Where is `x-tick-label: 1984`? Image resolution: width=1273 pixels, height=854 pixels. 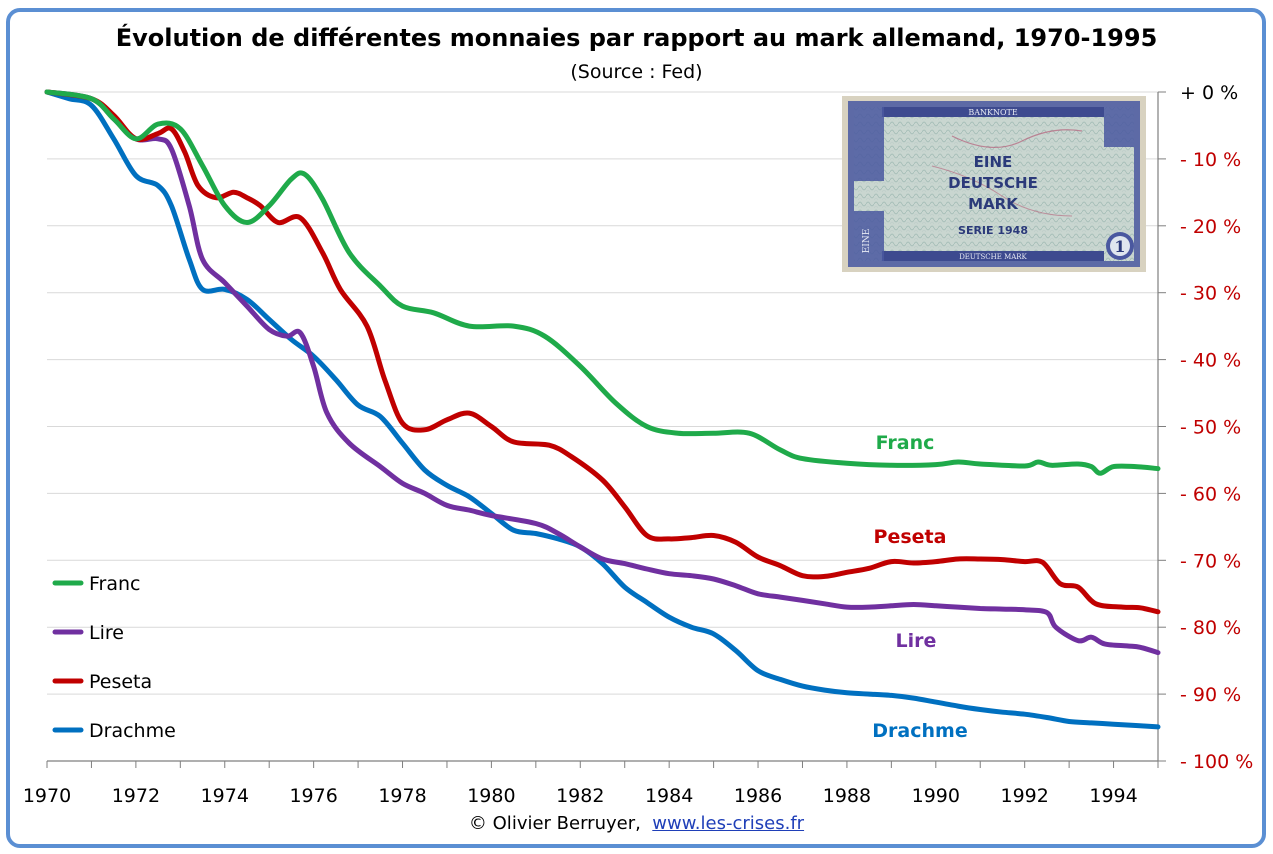
x-tick-label: 1984 is located at coordinates (669, 796).